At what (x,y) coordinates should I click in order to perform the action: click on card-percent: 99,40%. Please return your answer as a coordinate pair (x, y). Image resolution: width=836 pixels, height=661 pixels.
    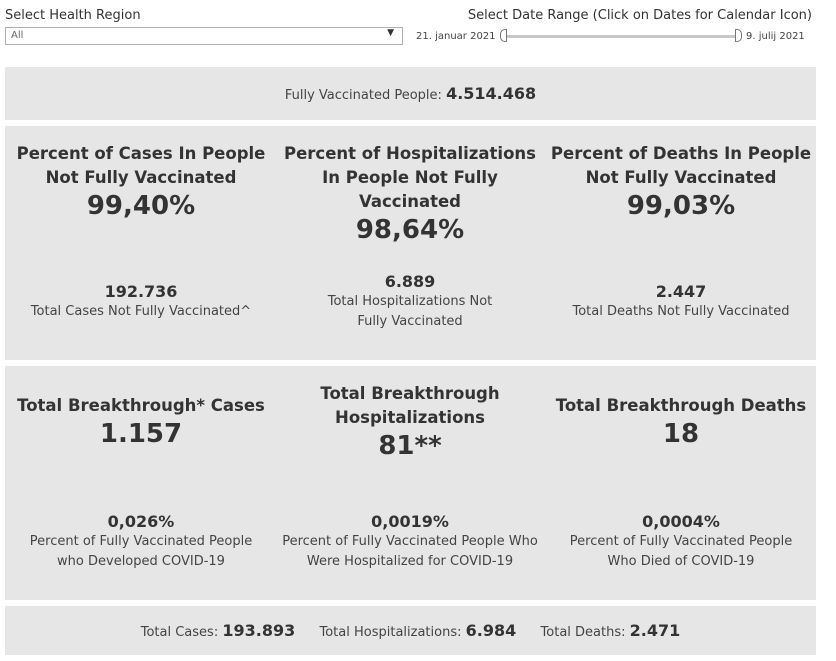
    Looking at the image, I should click on (141, 206).